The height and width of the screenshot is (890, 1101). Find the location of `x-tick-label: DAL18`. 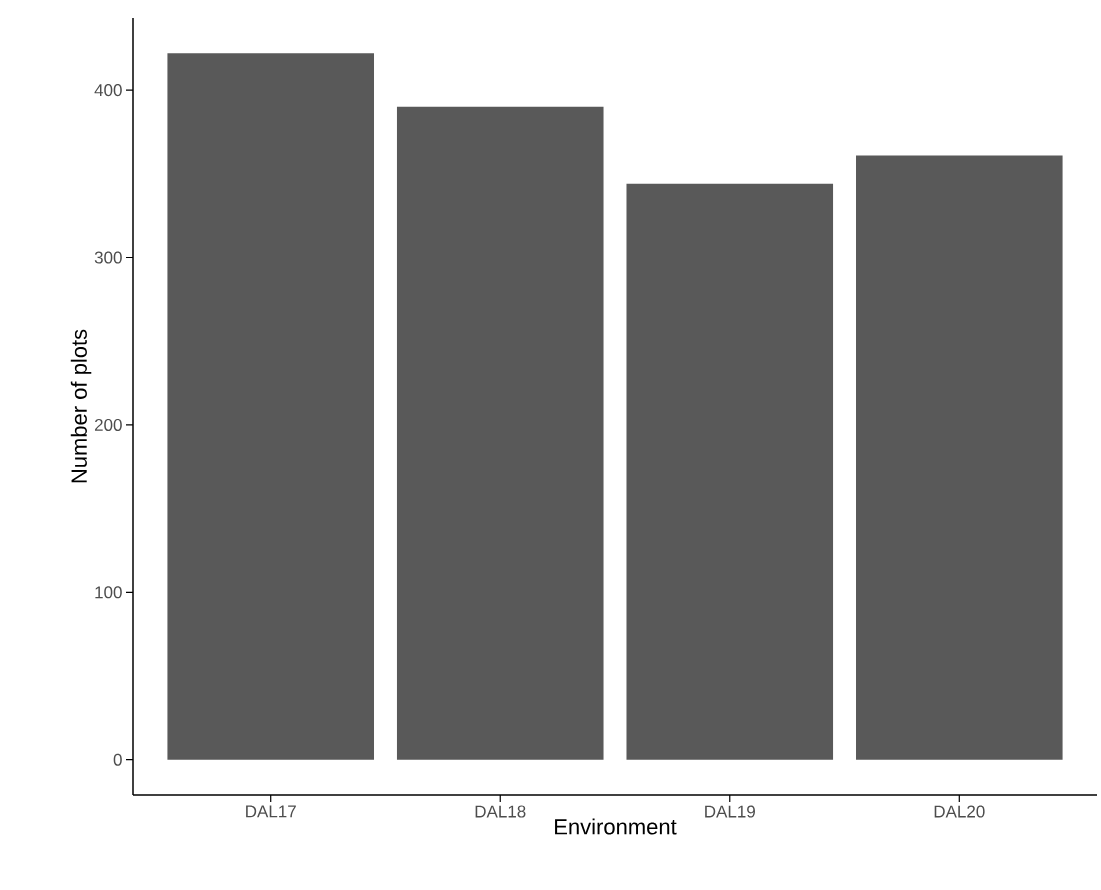

x-tick-label: DAL18 is located at coordinates (500, 811).